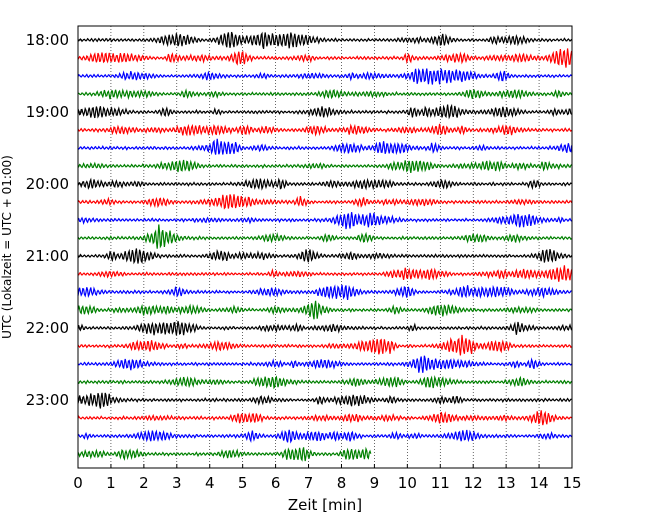 Image resolution: width=650 pixels, height=520 pixels. What do you see at coordinates (47, 40) in the screenshot?
I see `y-tick-label: 18:00` at bounding box center [47, 40].